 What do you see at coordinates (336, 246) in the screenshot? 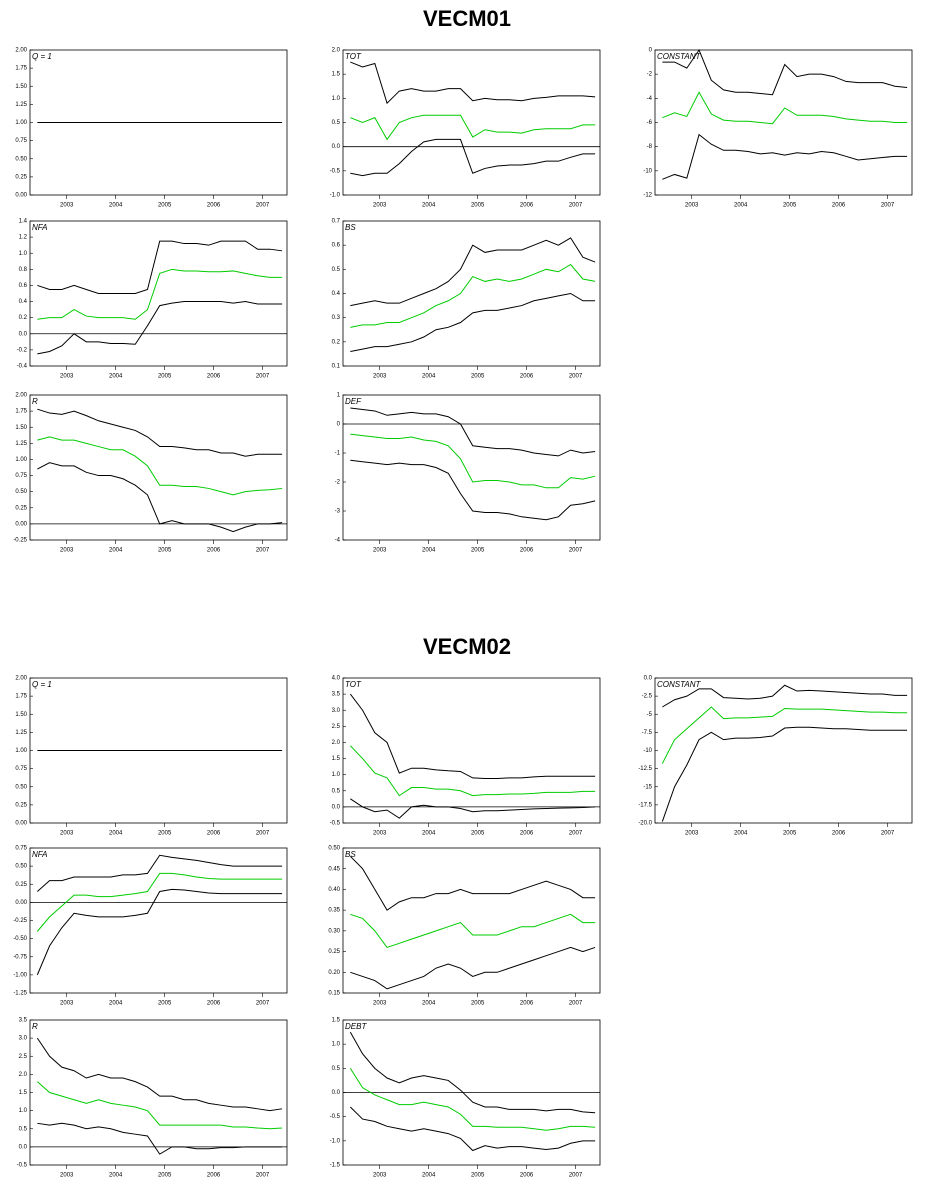
I see `y-tick-label: 0.6` at bounding box center [336, 246].